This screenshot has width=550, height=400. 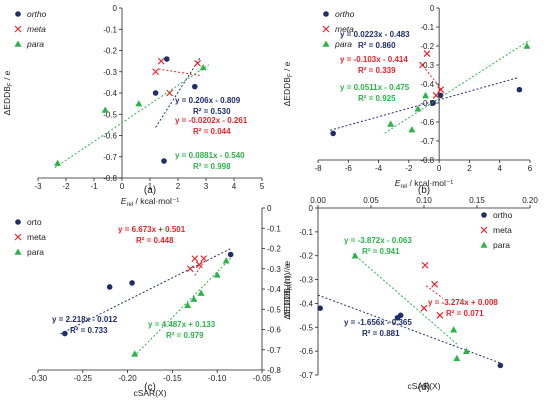 What do you see at coordinates (306, 327) in the screenshot?
I see `y-tick-label: -0.5` at bounding box center [306, 327].